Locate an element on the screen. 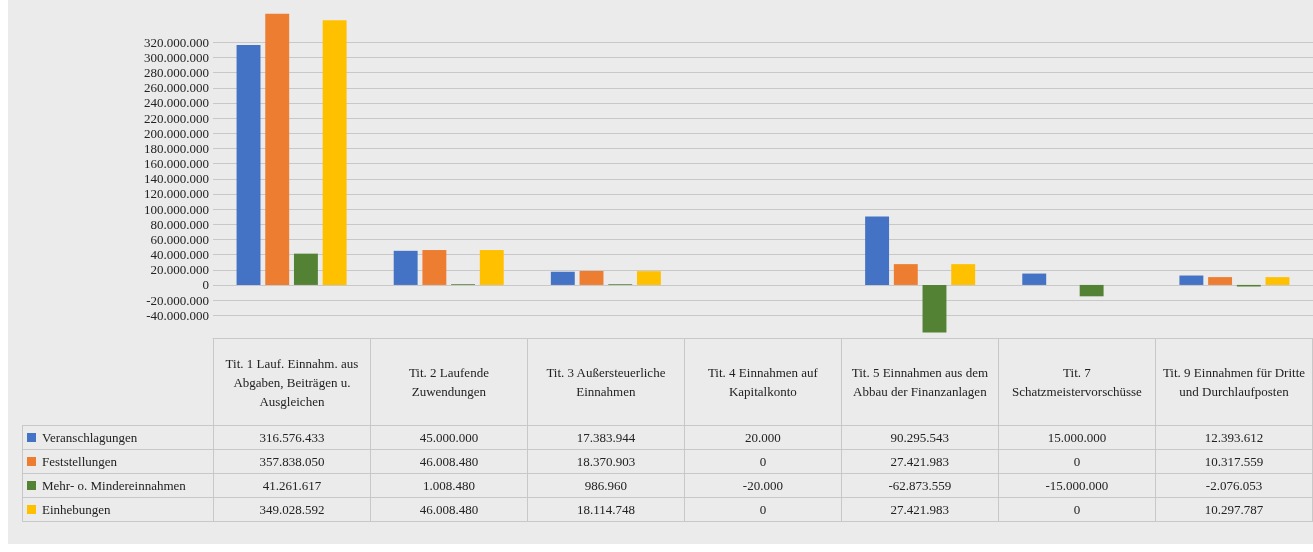 The height and width of the screenshot is (552, 1313). data-label: 17.383.944 is located at coordinates (606, 437).